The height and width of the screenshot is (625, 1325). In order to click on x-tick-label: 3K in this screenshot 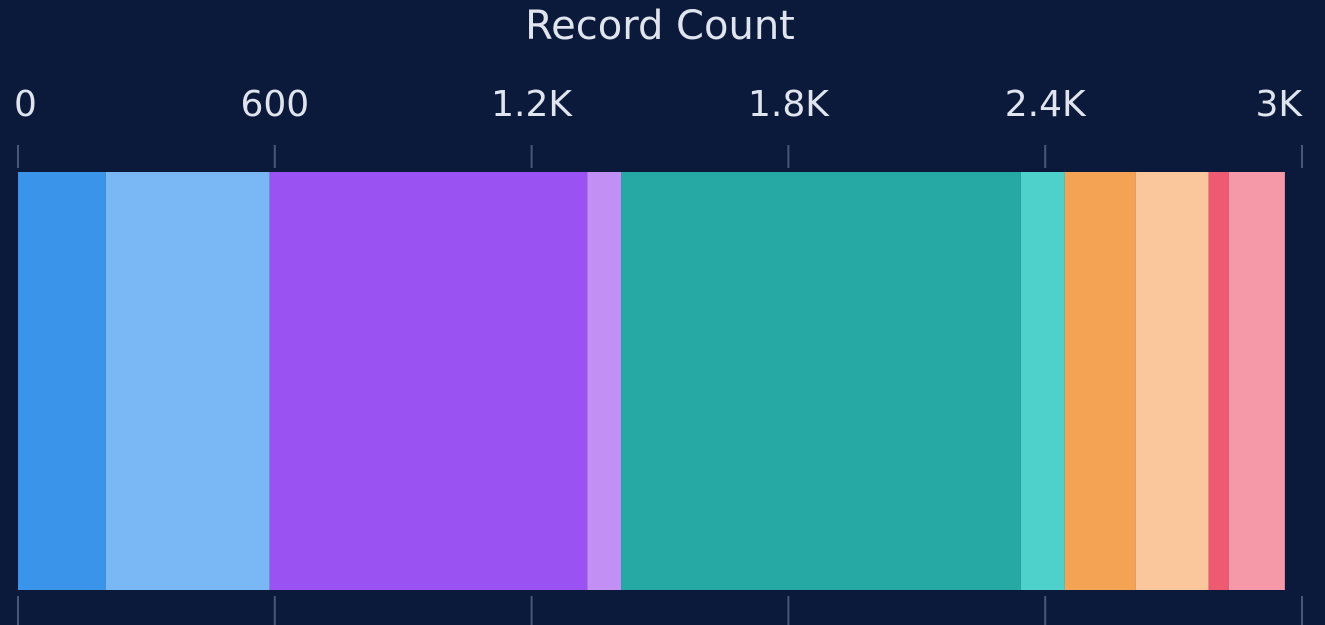, I will do `click(1279, 104)`.